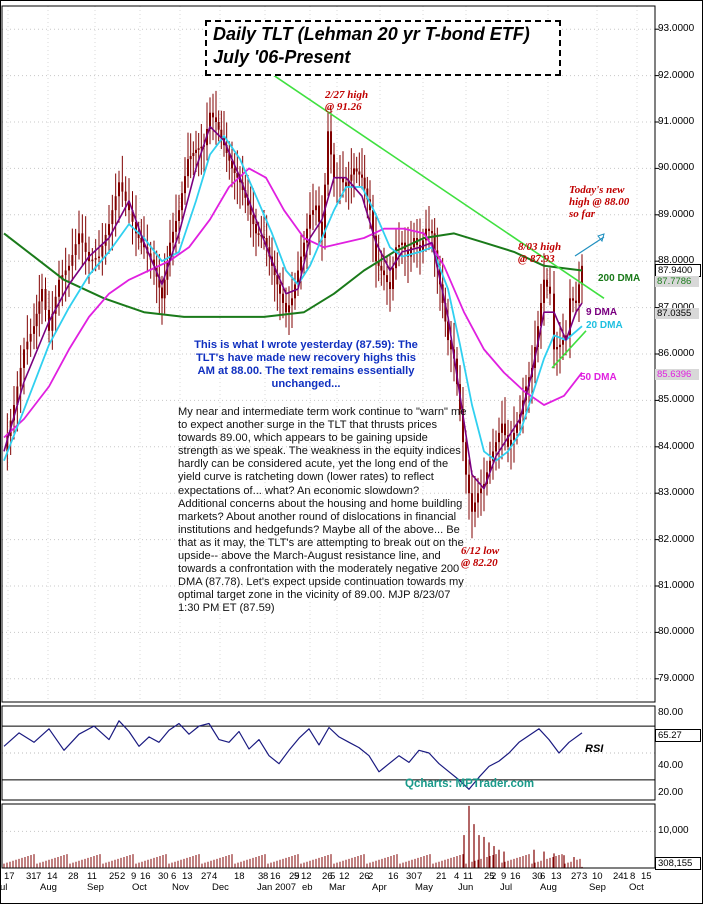 The height and width of the screenshot is (905, 704). I want to click on forecast-arrow, so click(589, 245).